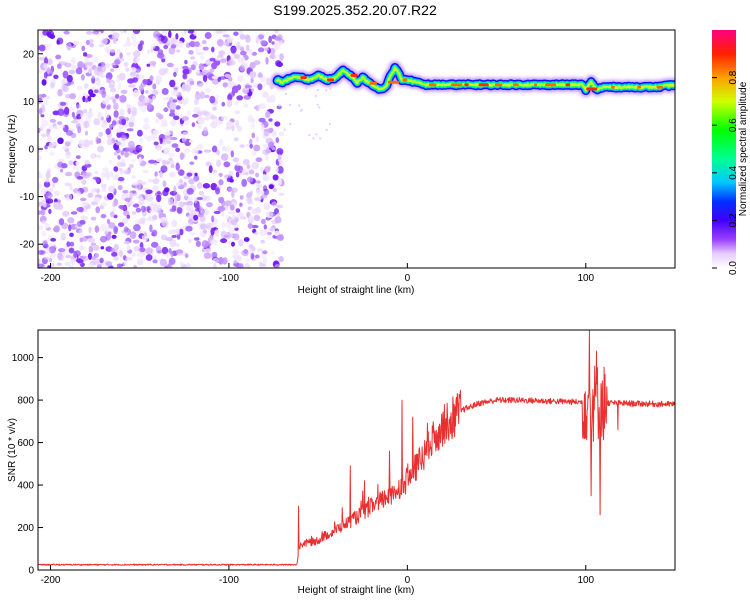 The height and width of the screenshot is (600, 750). I want to click on spectrogram-x-ticks: -200 -100 0 100, so click(317, 273).